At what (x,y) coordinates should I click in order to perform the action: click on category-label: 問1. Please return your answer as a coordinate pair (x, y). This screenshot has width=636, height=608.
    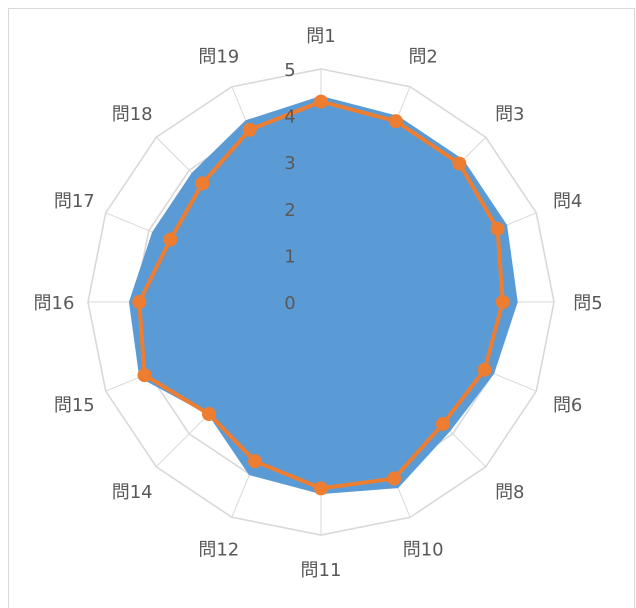
    Looking at the image, I should click on (320, 36).